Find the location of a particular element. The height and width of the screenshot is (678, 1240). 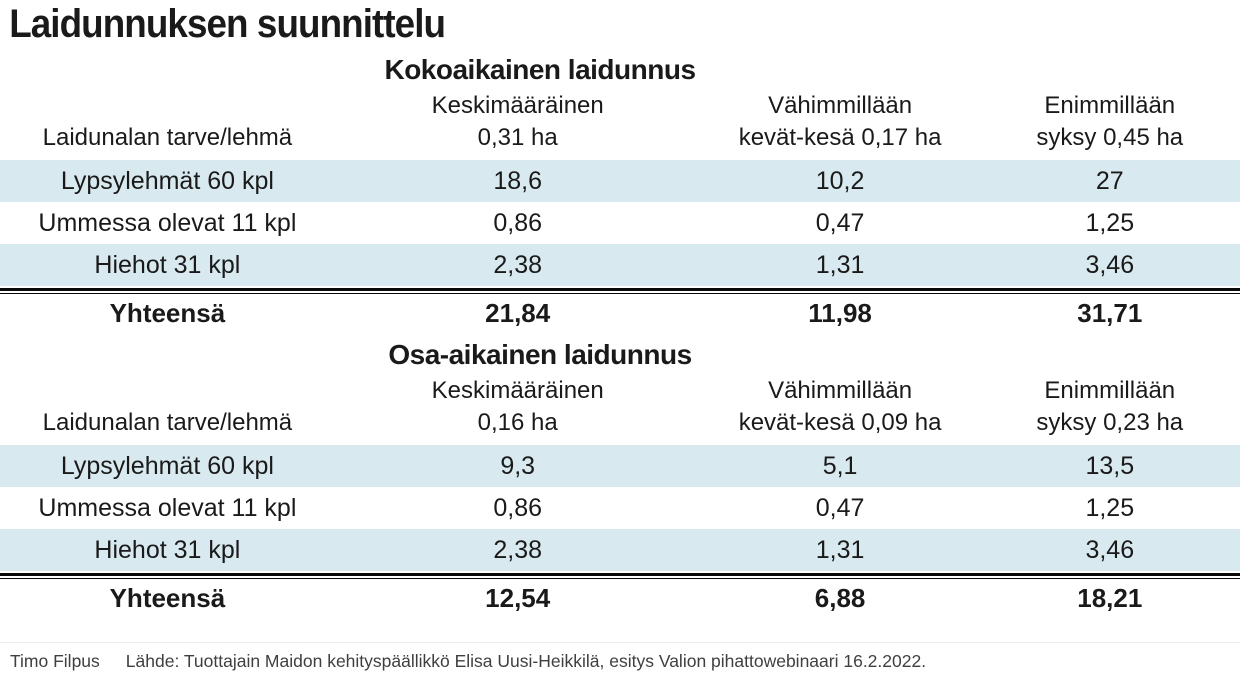

column-header-average: Keskimääräinen 0,16 ha is located at coordinates (518, 407).